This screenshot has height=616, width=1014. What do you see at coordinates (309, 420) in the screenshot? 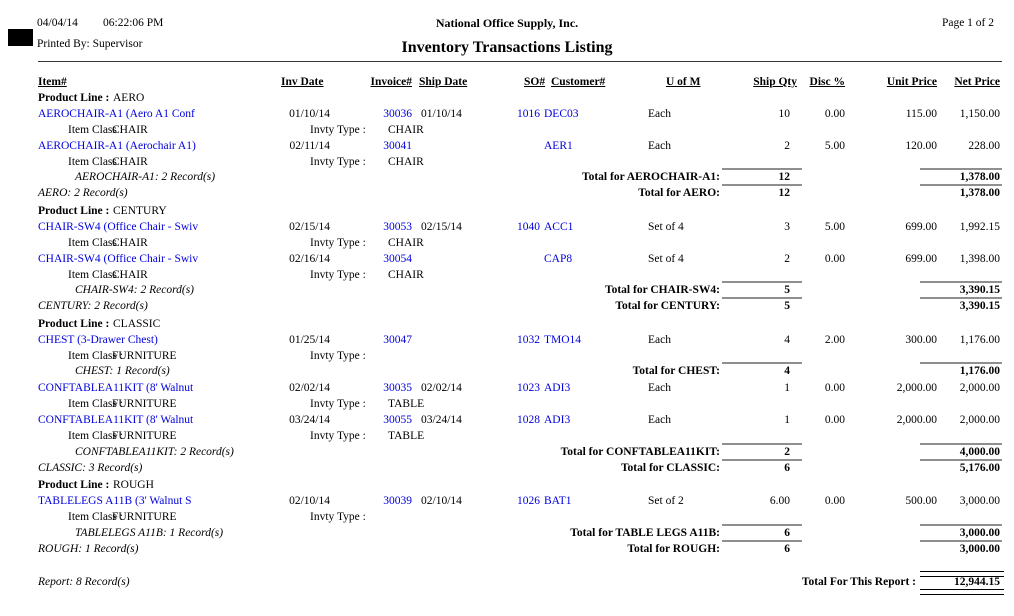
I see `inv-date: 03/24/14` at bounding box center [309, 420].